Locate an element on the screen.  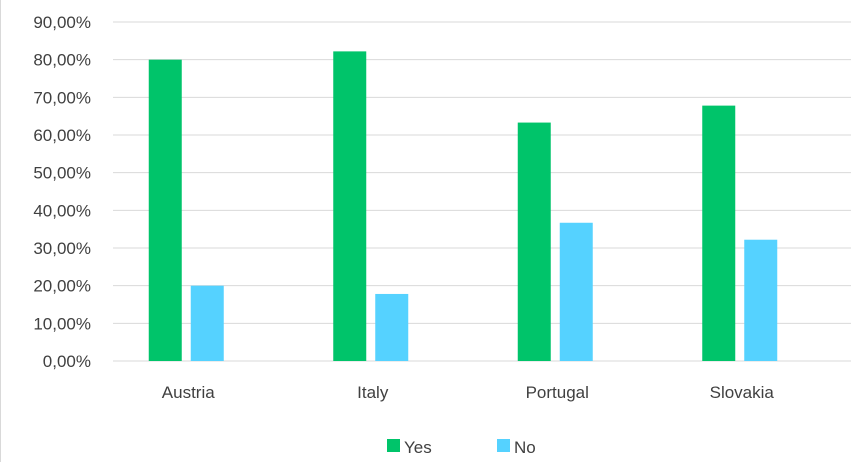
y-tick-label: 80,00% is located at coordinates (62, 60).